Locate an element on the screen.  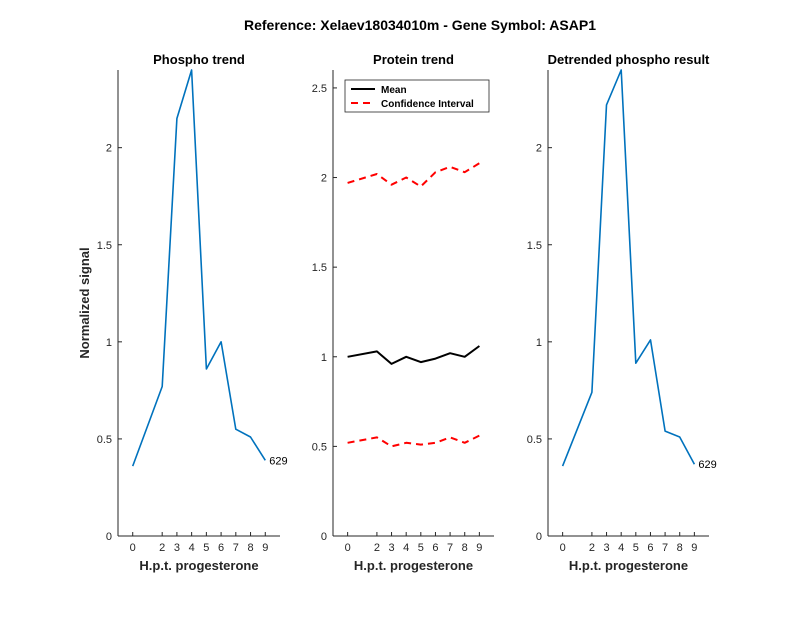
detrended-phospho-x-tick-label: 2 is located at coordinates (592, 548).